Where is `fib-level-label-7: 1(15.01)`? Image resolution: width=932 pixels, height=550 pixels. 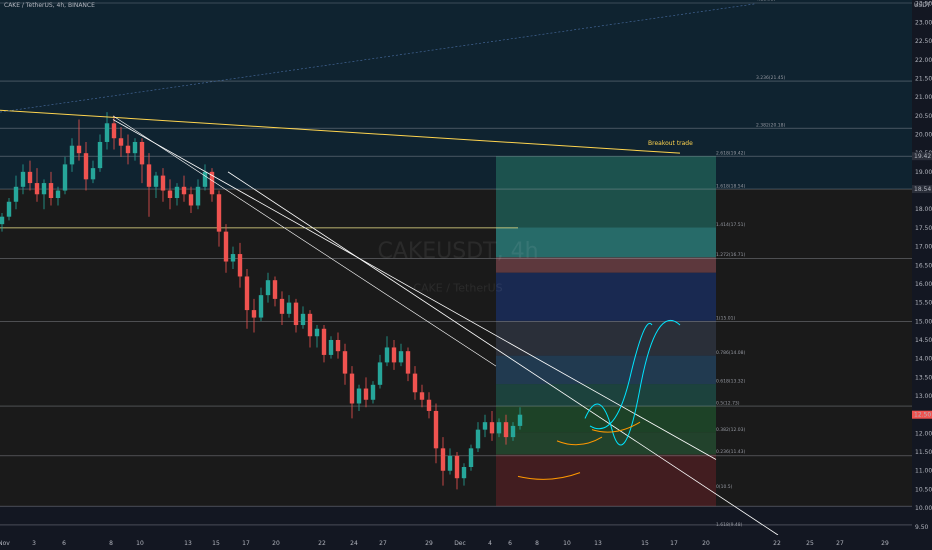
fib-level-label-7: 1(15.01) is located at coordinates (726, 318).